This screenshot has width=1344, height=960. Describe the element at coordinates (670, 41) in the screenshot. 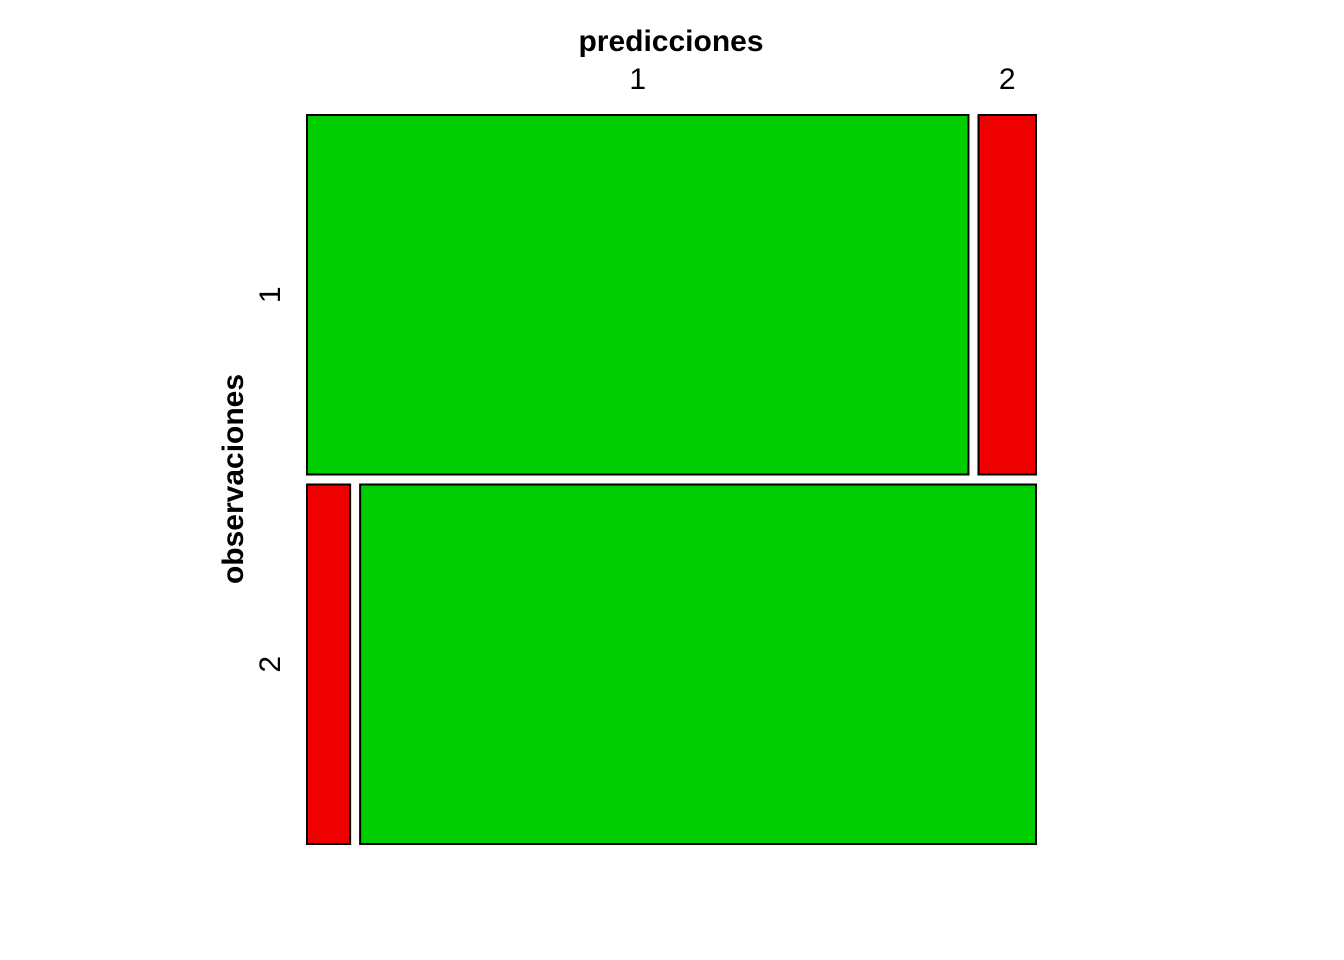

I see `x-axis-title: predicciones` at that location.